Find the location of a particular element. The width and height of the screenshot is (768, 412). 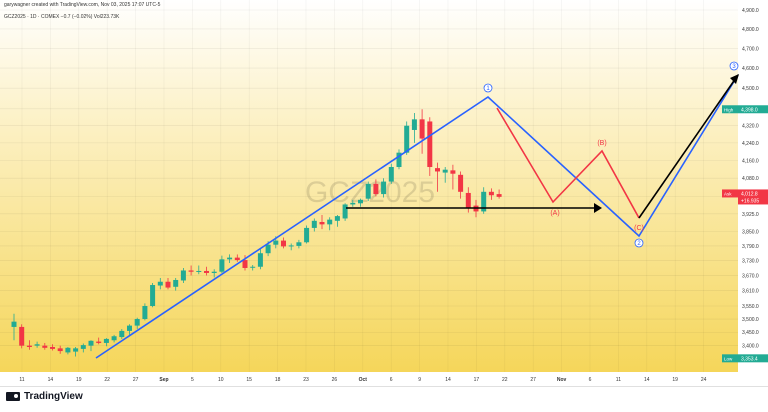

y-tick-label: 3,850.0 is located at coordinates (750, 232).